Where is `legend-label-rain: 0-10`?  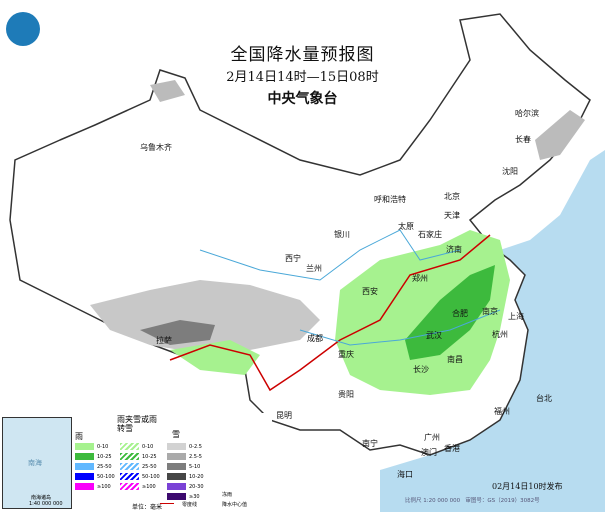 legend-label-rain: 0-10 is located at coordinates (103, 447).